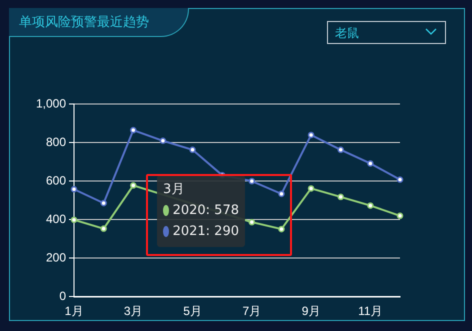 This screenshot has height=331, width=472. I want to click on text: 老鼠, so click(347, 33).